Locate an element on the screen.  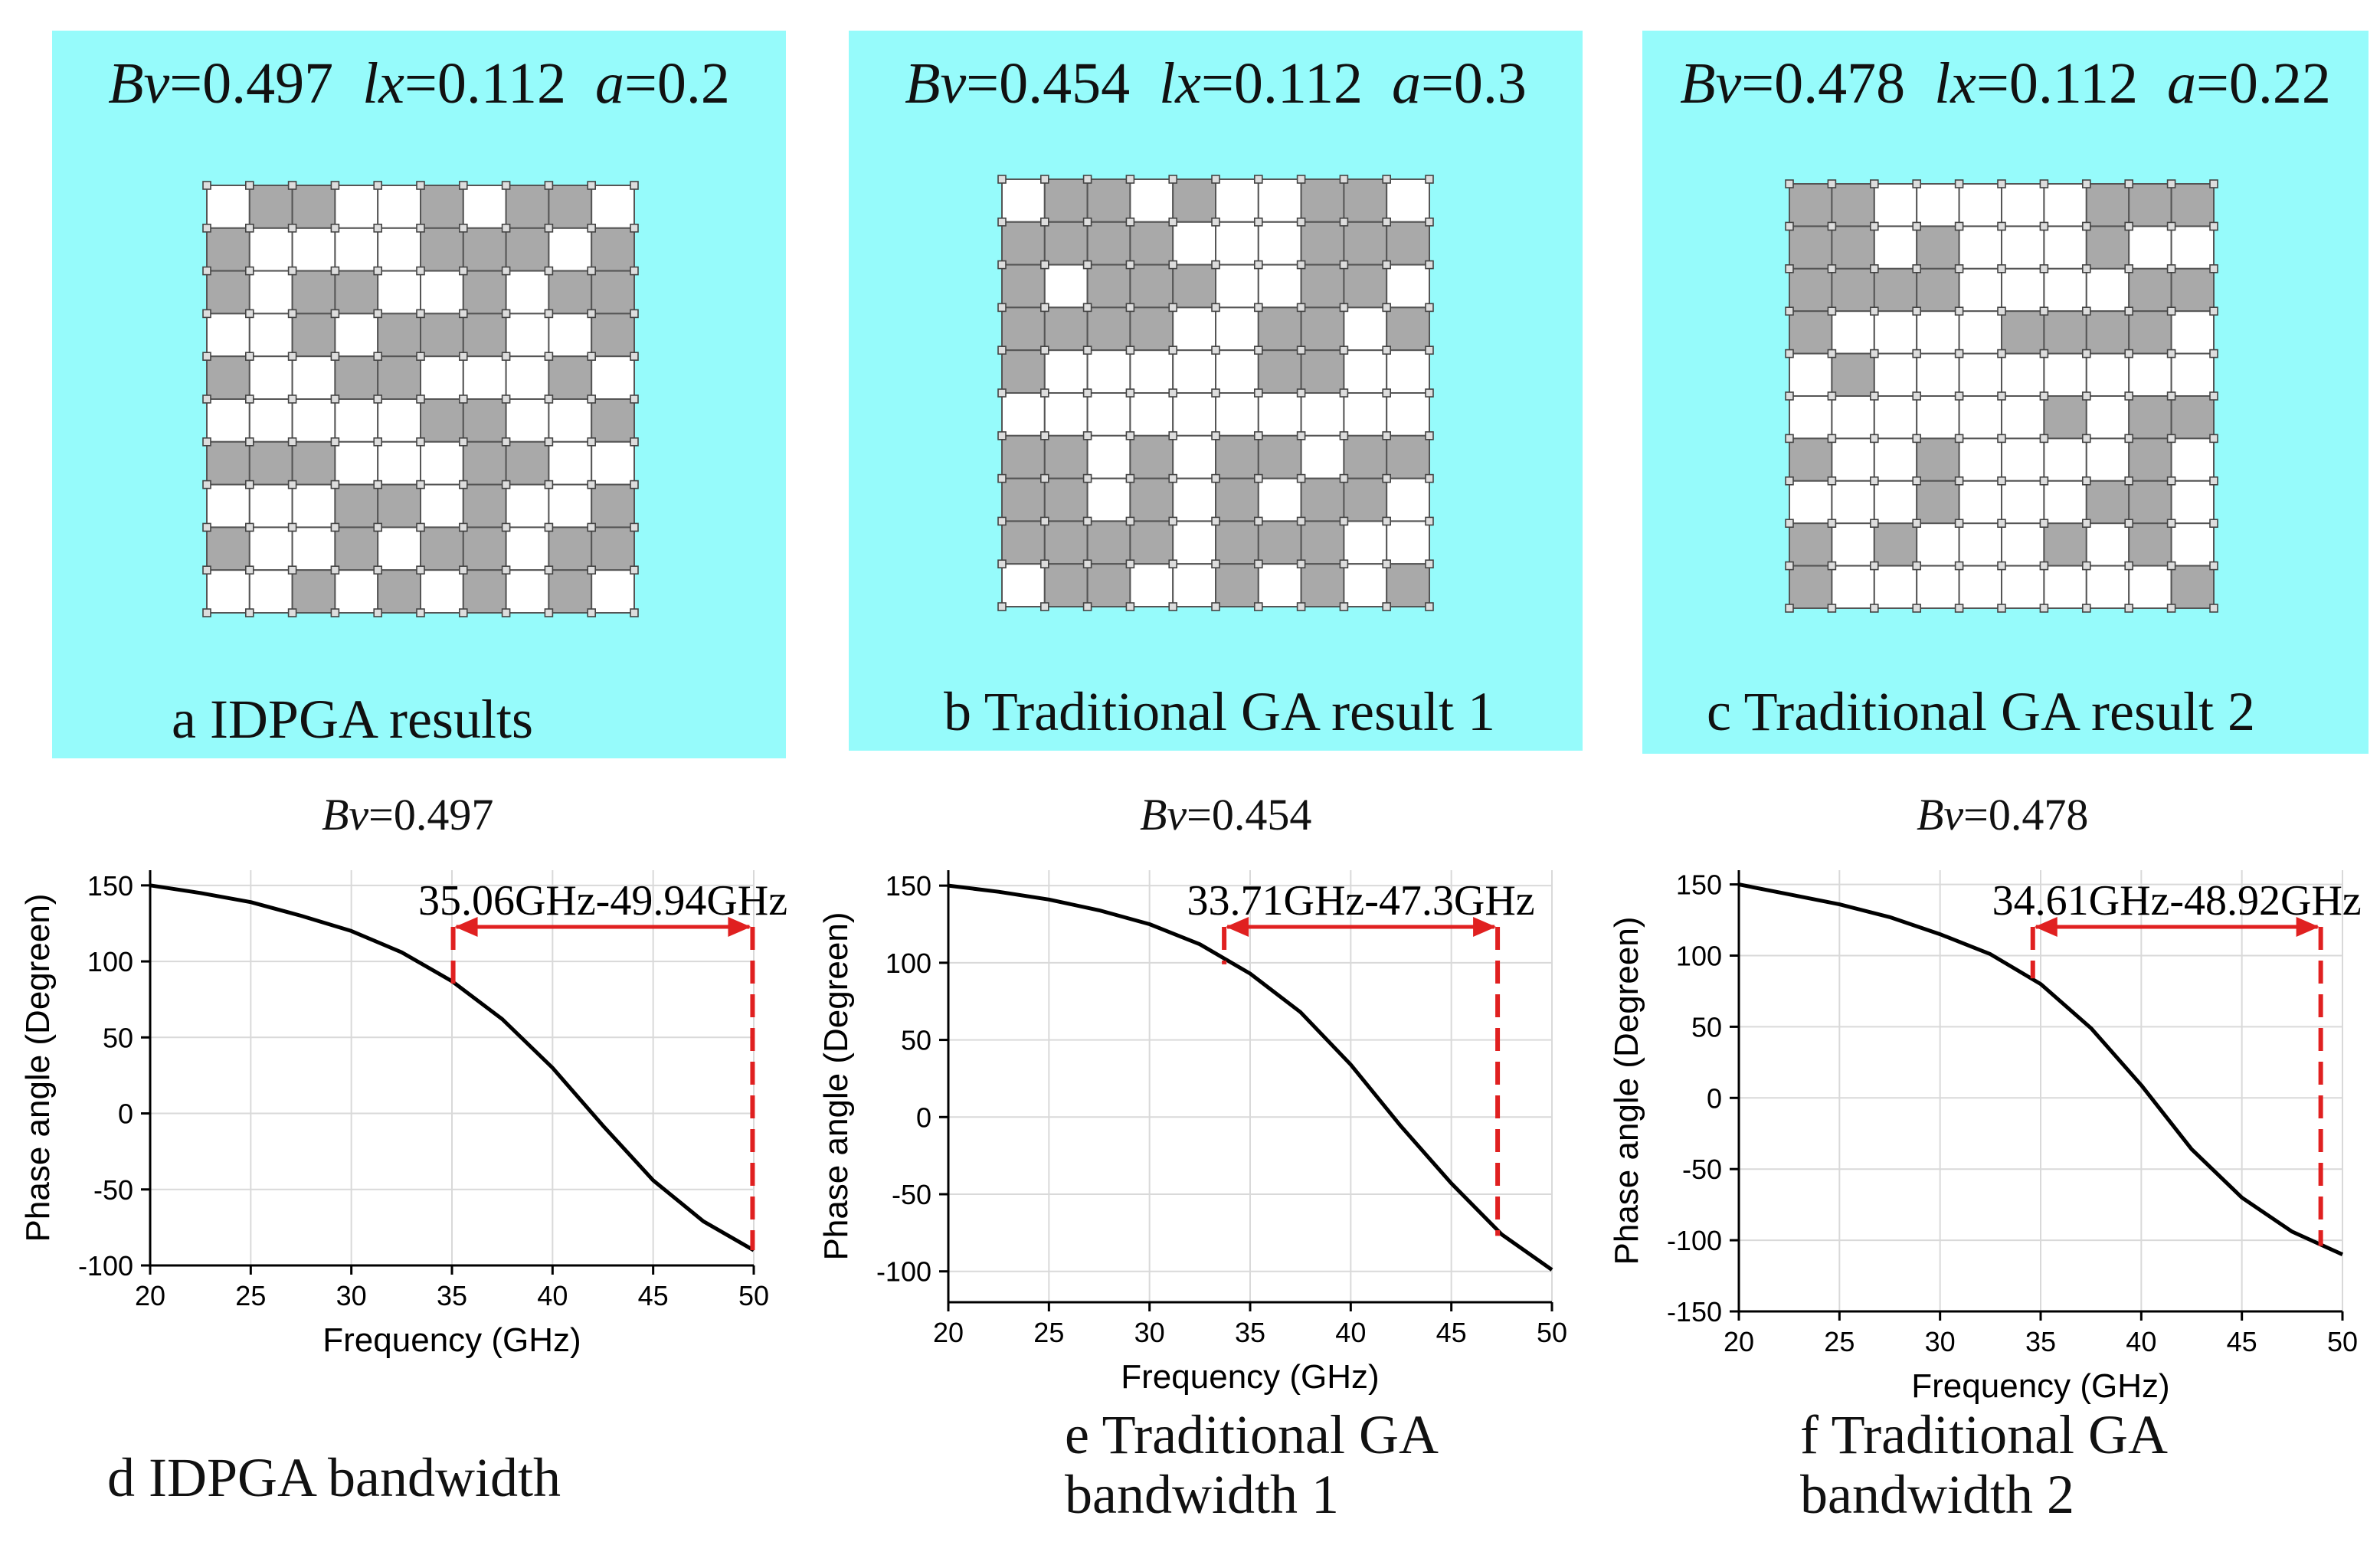
x-tick-label: 30 is located at coordinates (1940, 1341).